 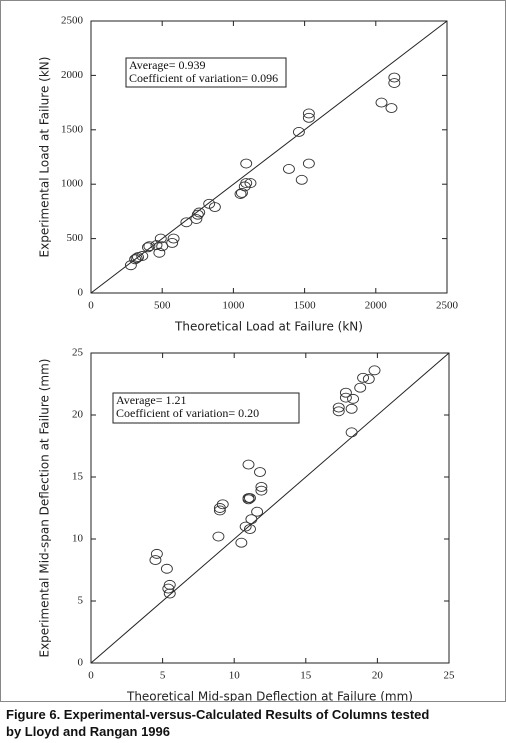 I want to click on y-tick-label: 25, so click(x=78, y=353).